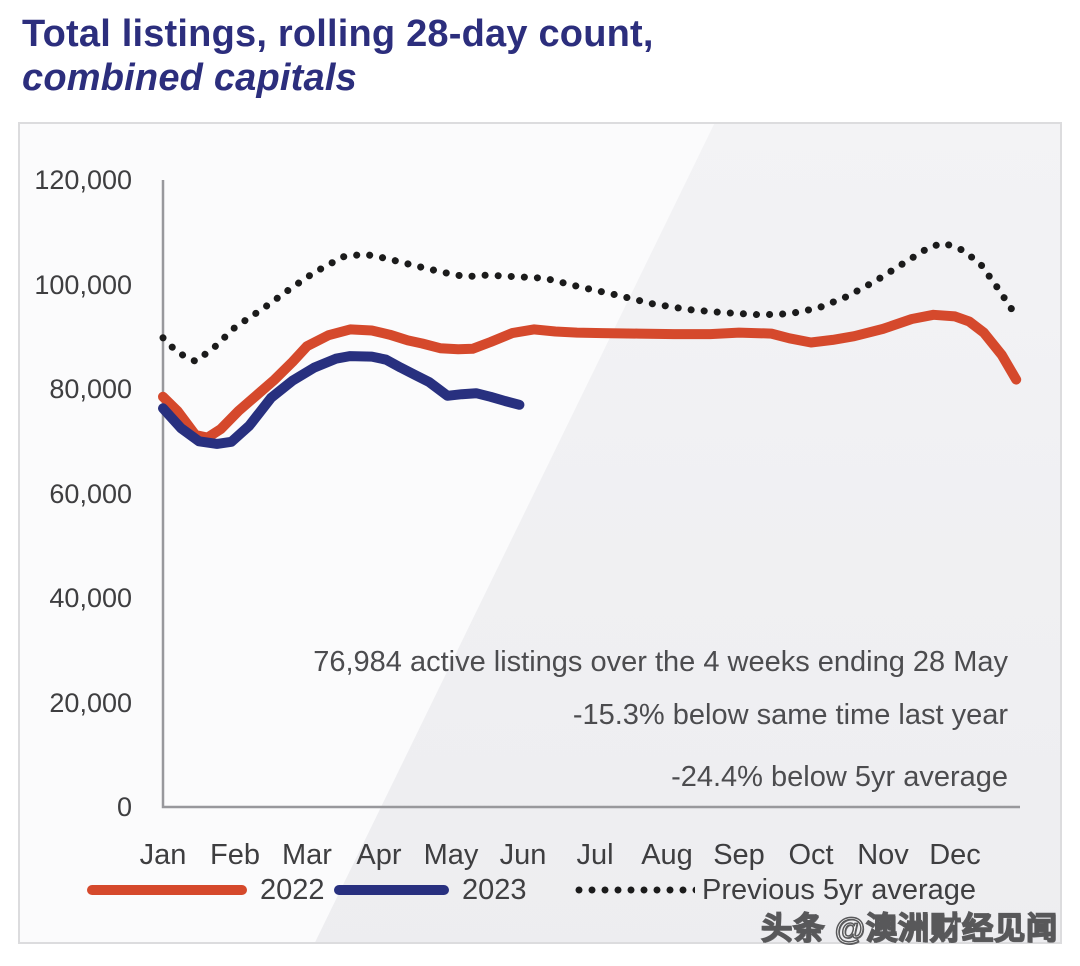 The width and height of the screenshot is (1080, 966). Describe the element at coordinates (189, 78) in the screenshot. I see `chart-title-line2: combined capitals` at that location.